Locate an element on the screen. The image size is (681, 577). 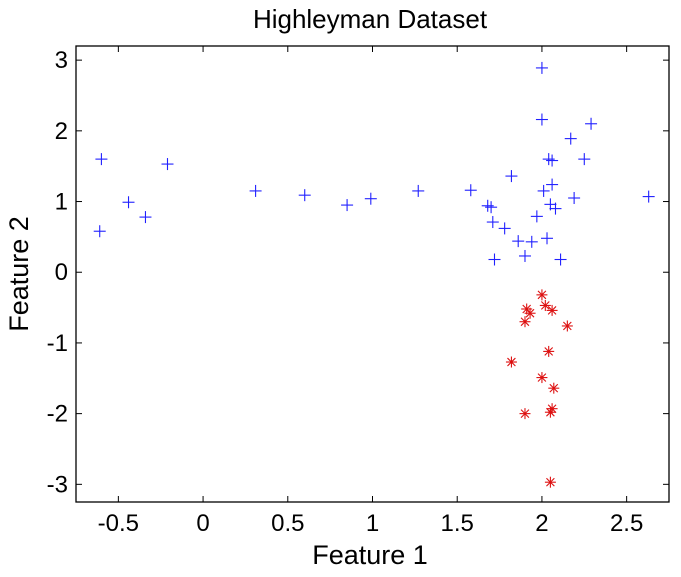
x-tick-label: 1.5 is located at coordinates (457, 523).